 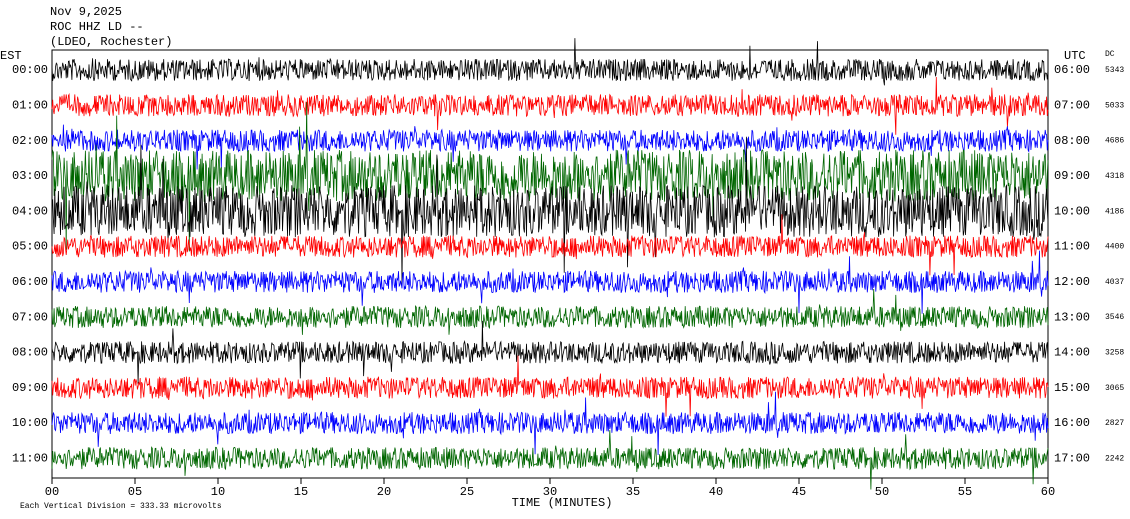 I want to click on x-tick-label: 15, so click(x=301, y=492).